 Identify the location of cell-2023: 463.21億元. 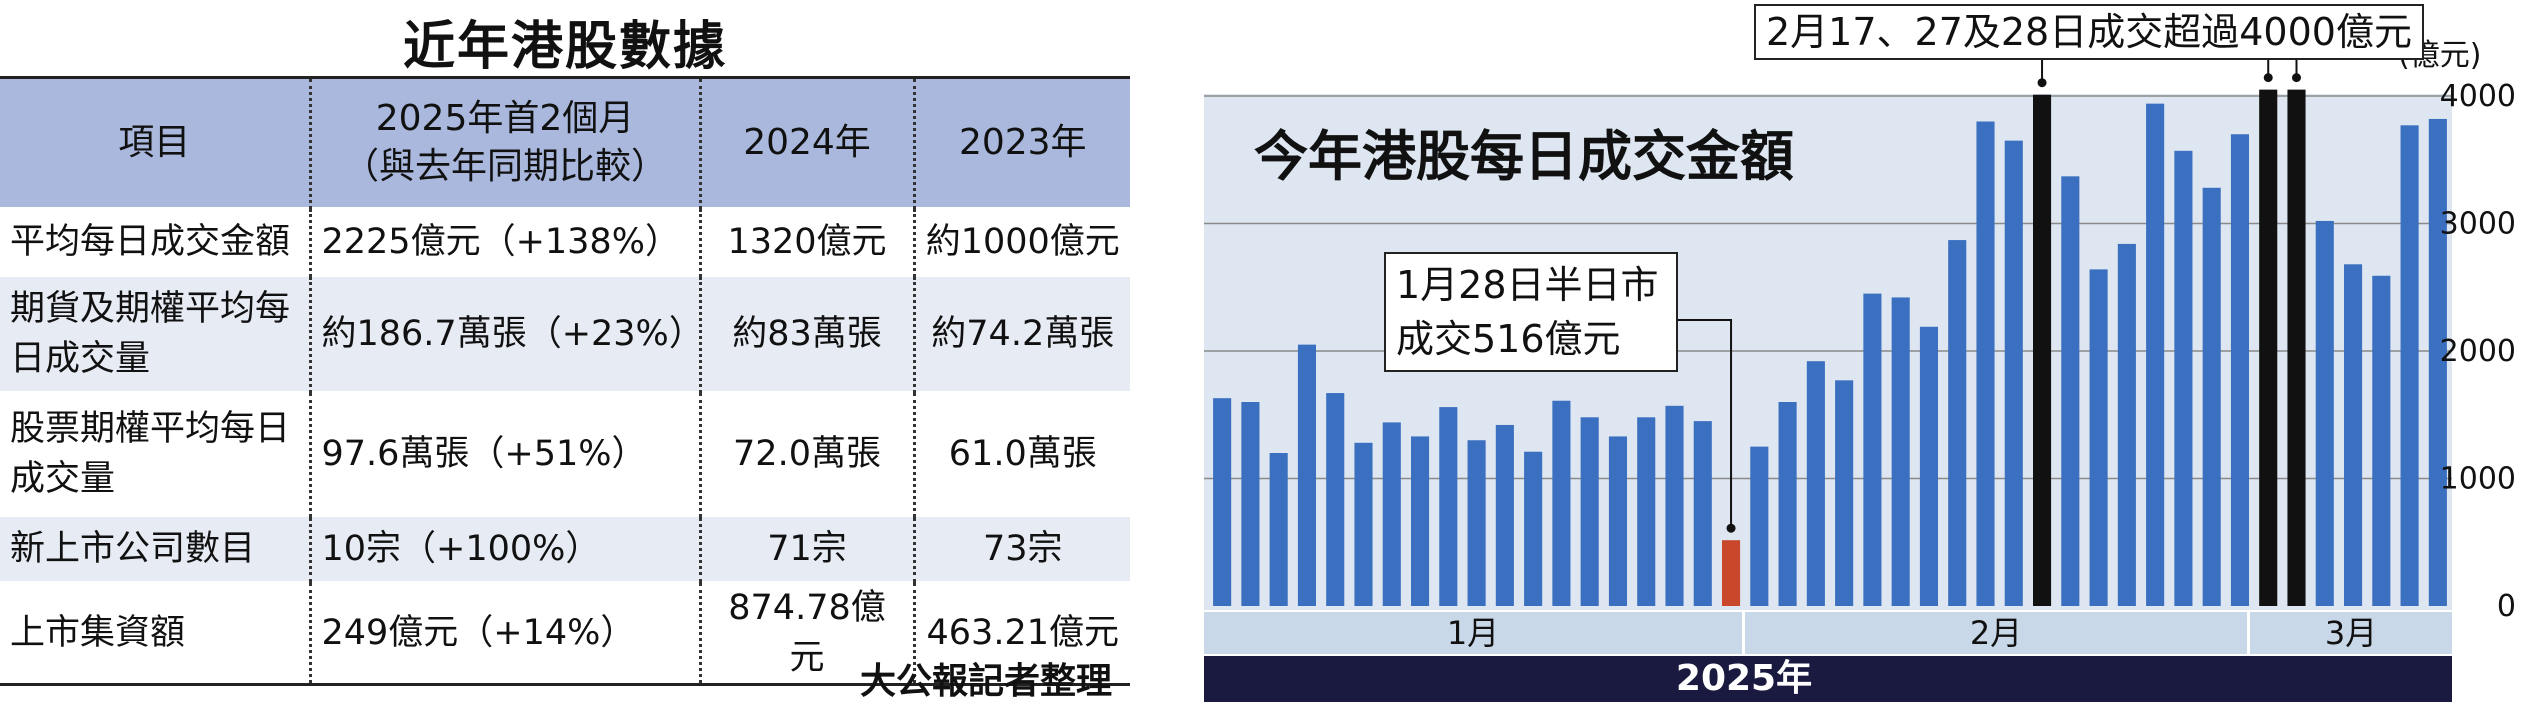
(1021, 634).